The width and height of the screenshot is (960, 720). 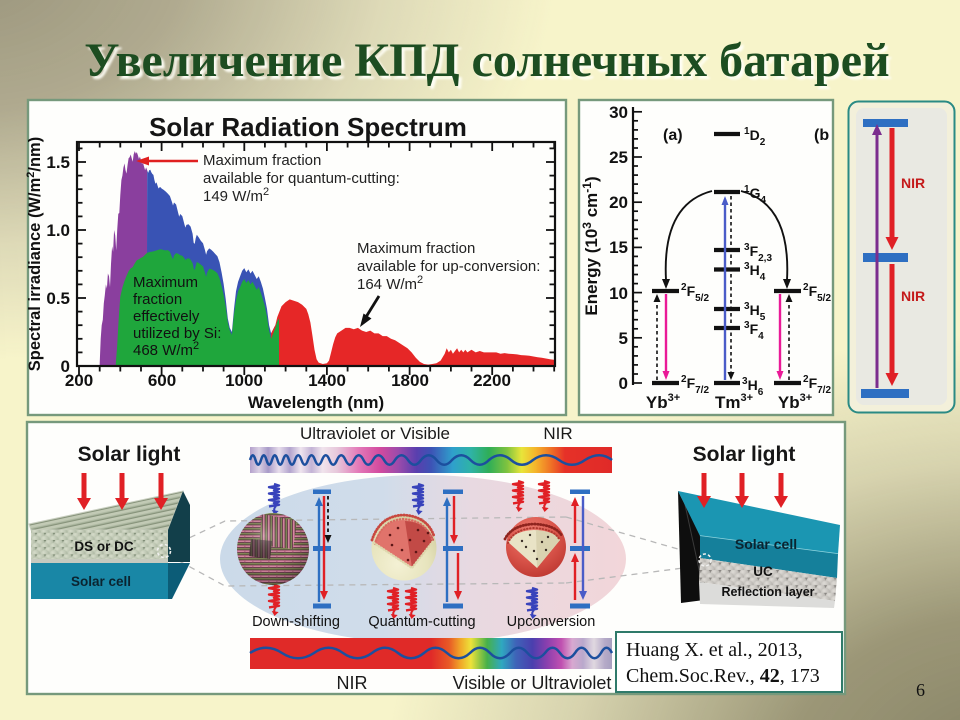 What do you see at coordinates (34, 254) in the screenshot?
I see `svg-text: Spectral irradiance (W/m2/nm)` at bounding box center [34, 254].